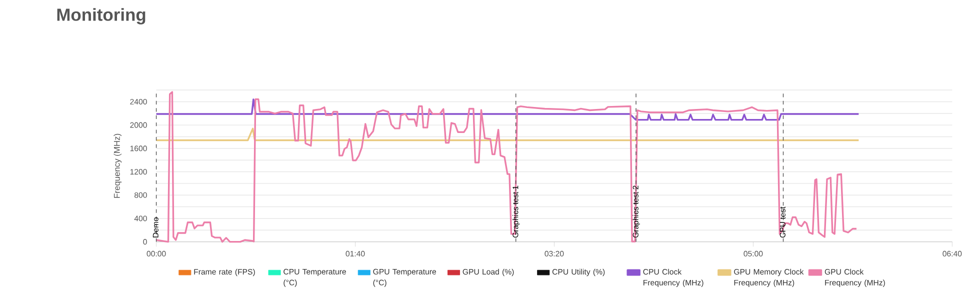  I want to click on line-series, so click(507, 109).